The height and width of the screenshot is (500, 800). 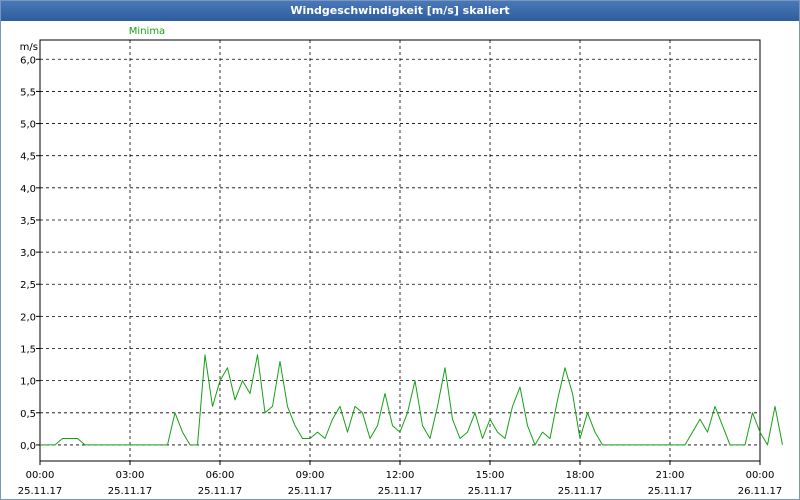 What do you see at coordinates (28, 317) in the screenshot?
I see `y-tick-label: 2,0` at bounding box center [28, 317].